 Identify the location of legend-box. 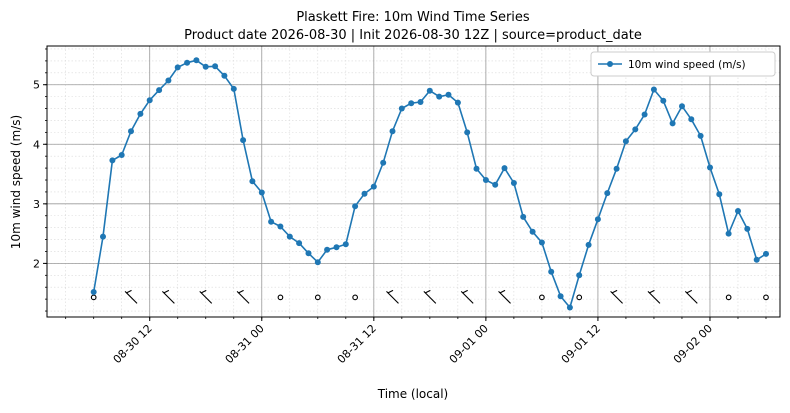
(683, 64).